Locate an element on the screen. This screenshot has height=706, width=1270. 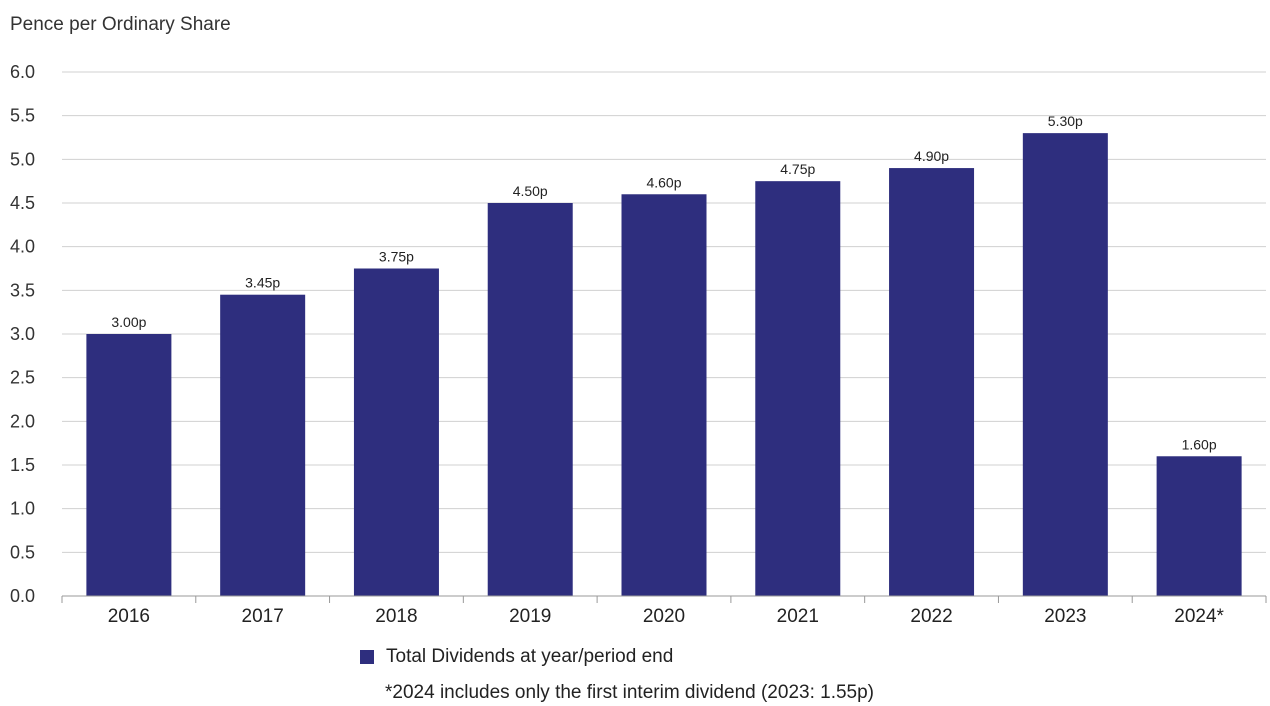
legend: Total Dividends at year/period end is located at coordinates (516, 657).